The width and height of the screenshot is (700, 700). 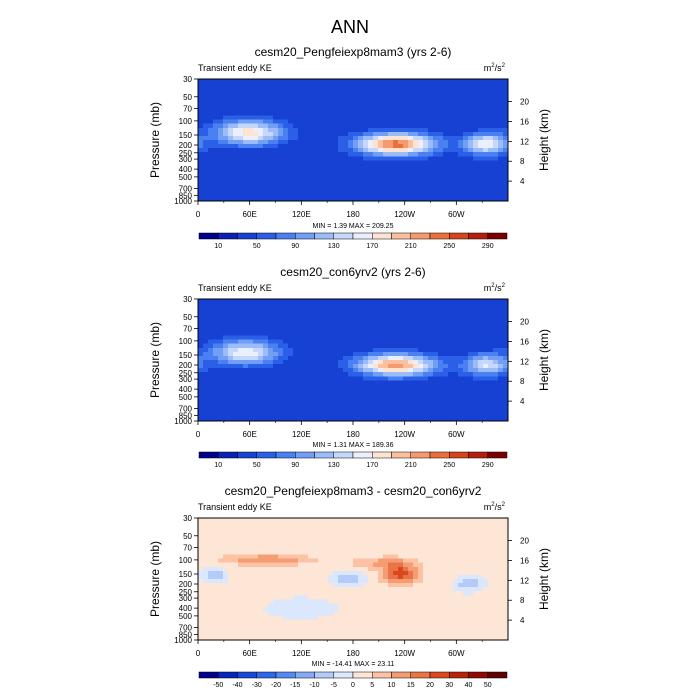 What do you see at coordinates (186, 159) in the screenshot?
I see `y-tick-label: 300` at bounding box center [186, 159].